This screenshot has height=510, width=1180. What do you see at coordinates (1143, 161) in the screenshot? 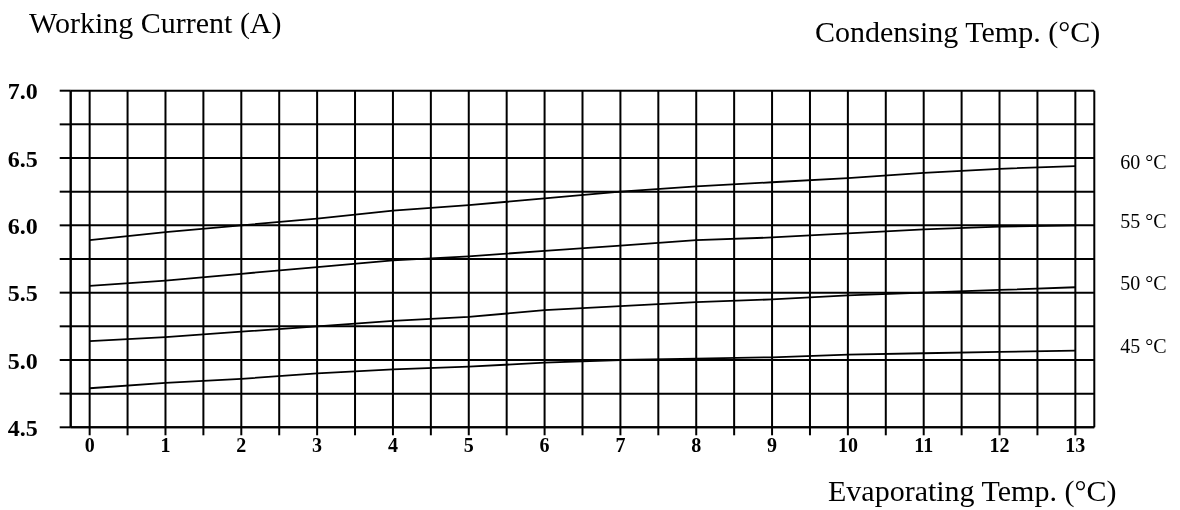
I see `text: 60 °C` at bounding box center [1143, 161].